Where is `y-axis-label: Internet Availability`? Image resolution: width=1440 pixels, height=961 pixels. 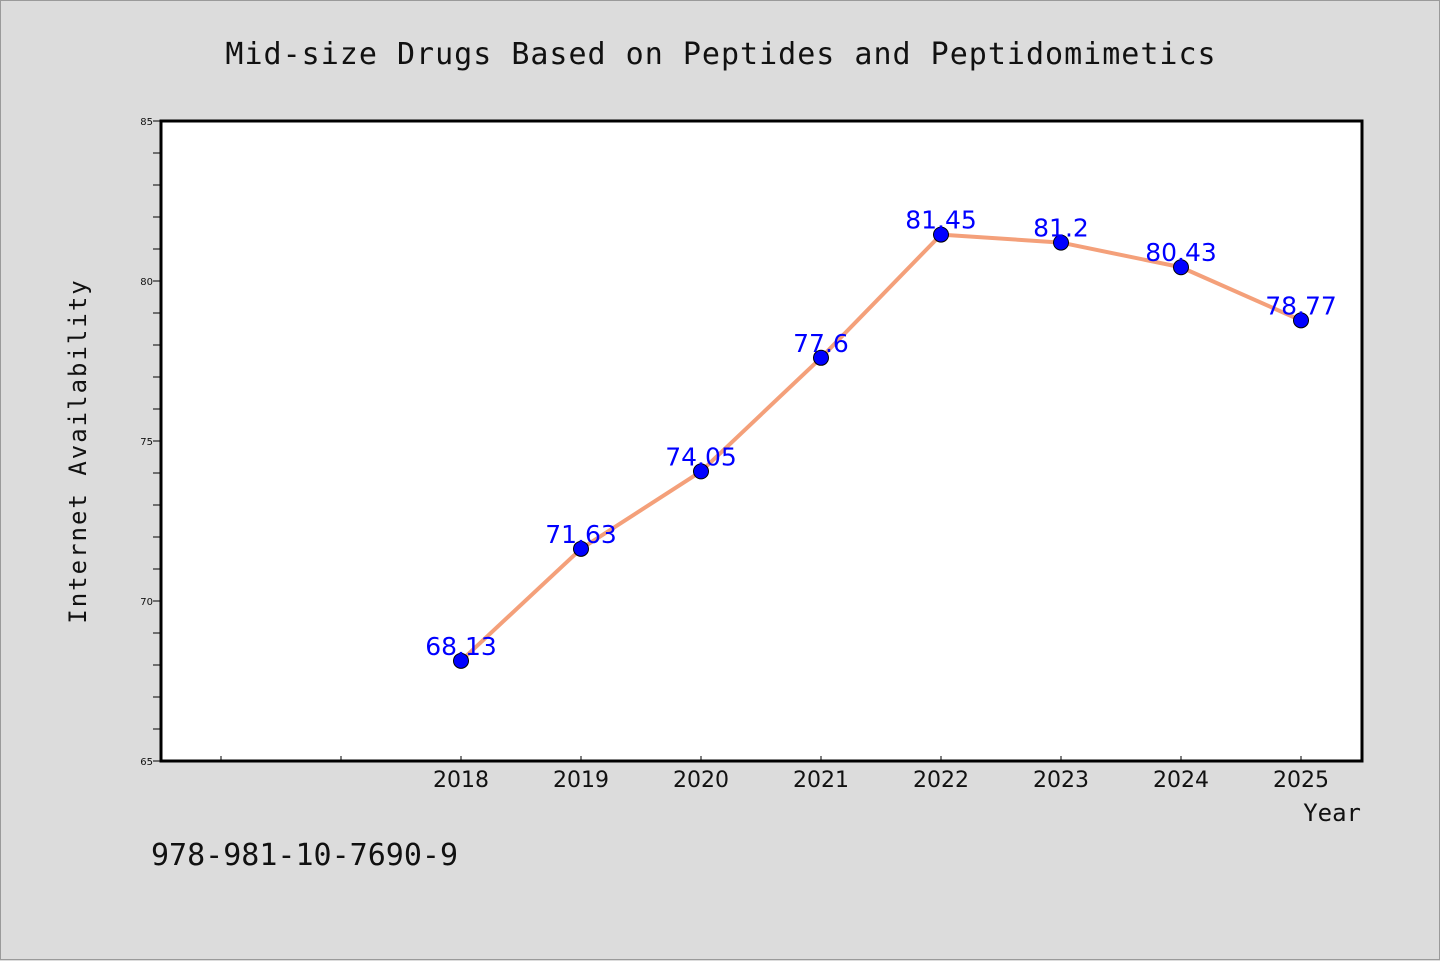 y-axis-label: Internet Availability is located at coordinates (78, 450).